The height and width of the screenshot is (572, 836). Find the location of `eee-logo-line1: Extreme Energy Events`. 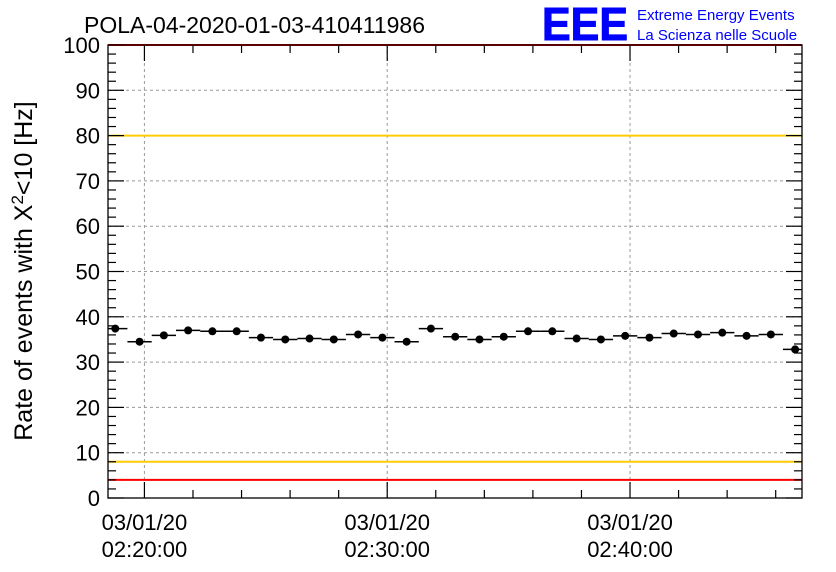

eee-logo-line1: Extreme Energy Events is located at coordinates (716, 15).